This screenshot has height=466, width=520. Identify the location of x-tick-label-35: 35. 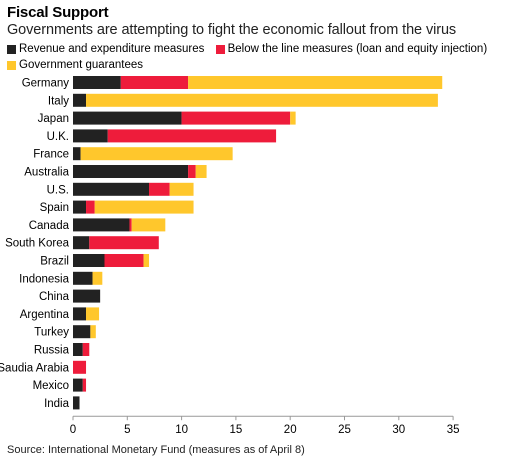
(453, 430).